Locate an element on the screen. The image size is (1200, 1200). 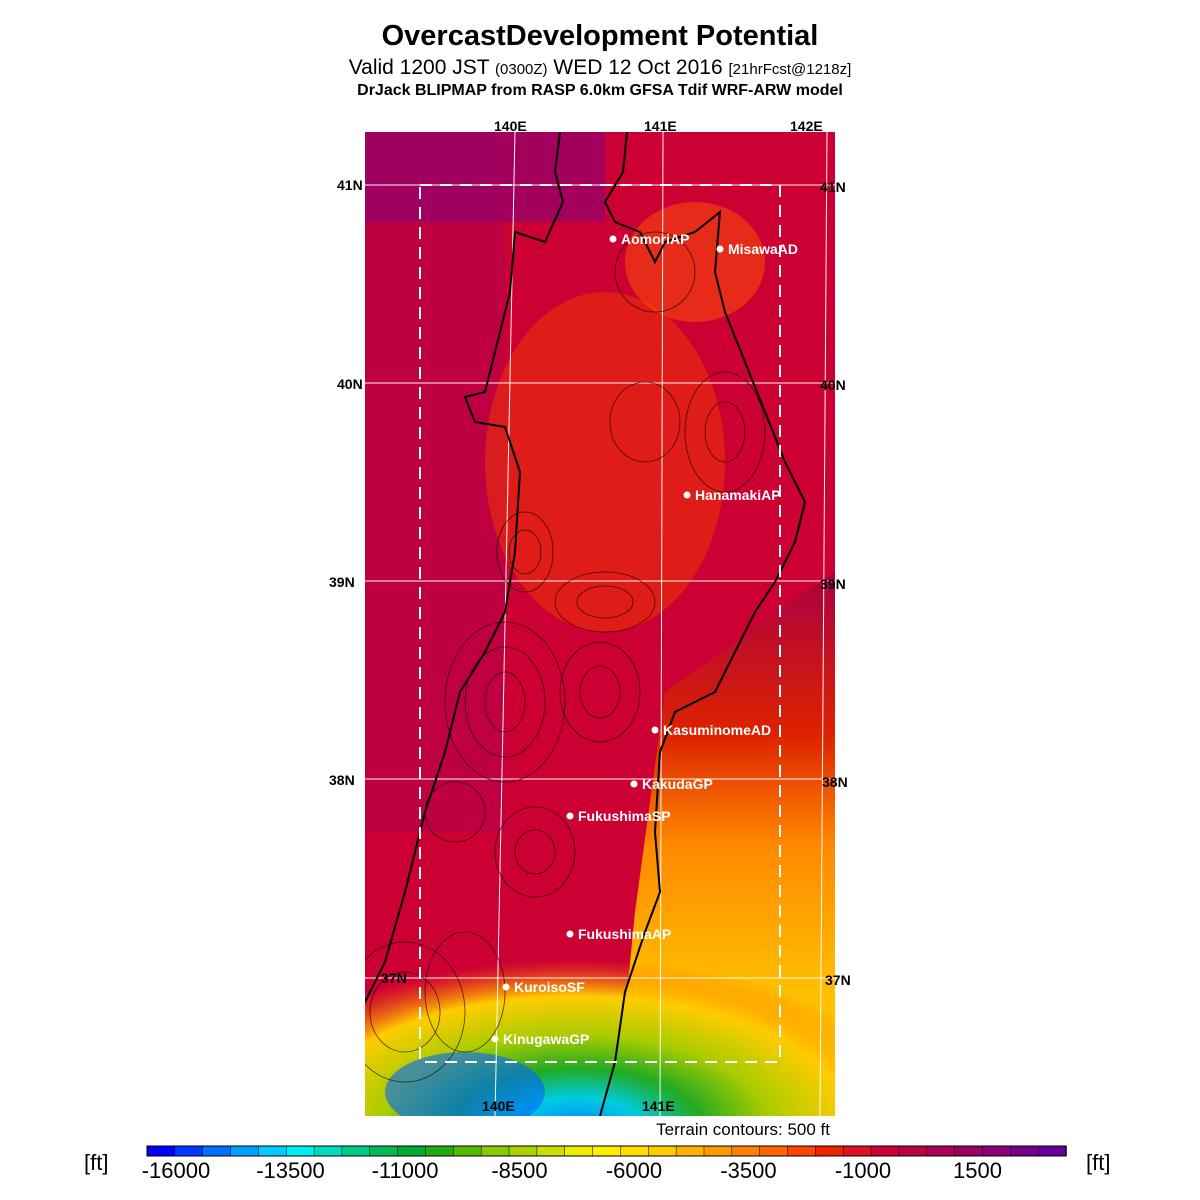
colorbar-unit-right: [ft] is located at coordinates (1098, 1162).